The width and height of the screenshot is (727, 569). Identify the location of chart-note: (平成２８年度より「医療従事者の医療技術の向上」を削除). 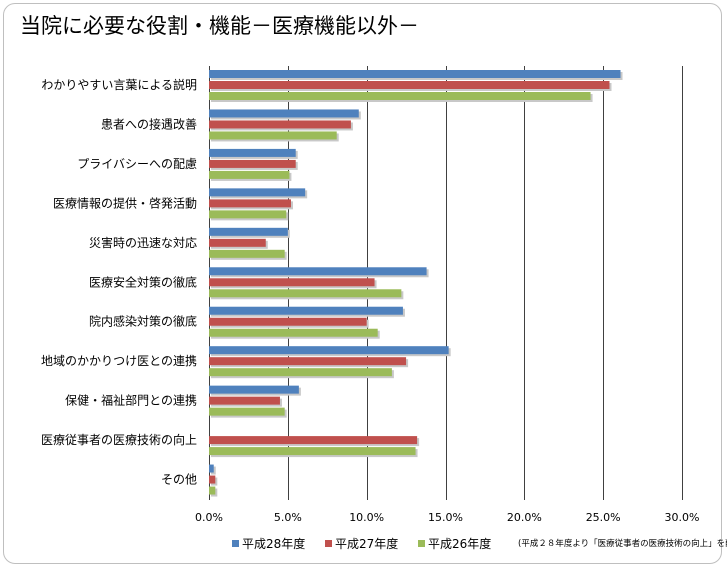
(622, 543).